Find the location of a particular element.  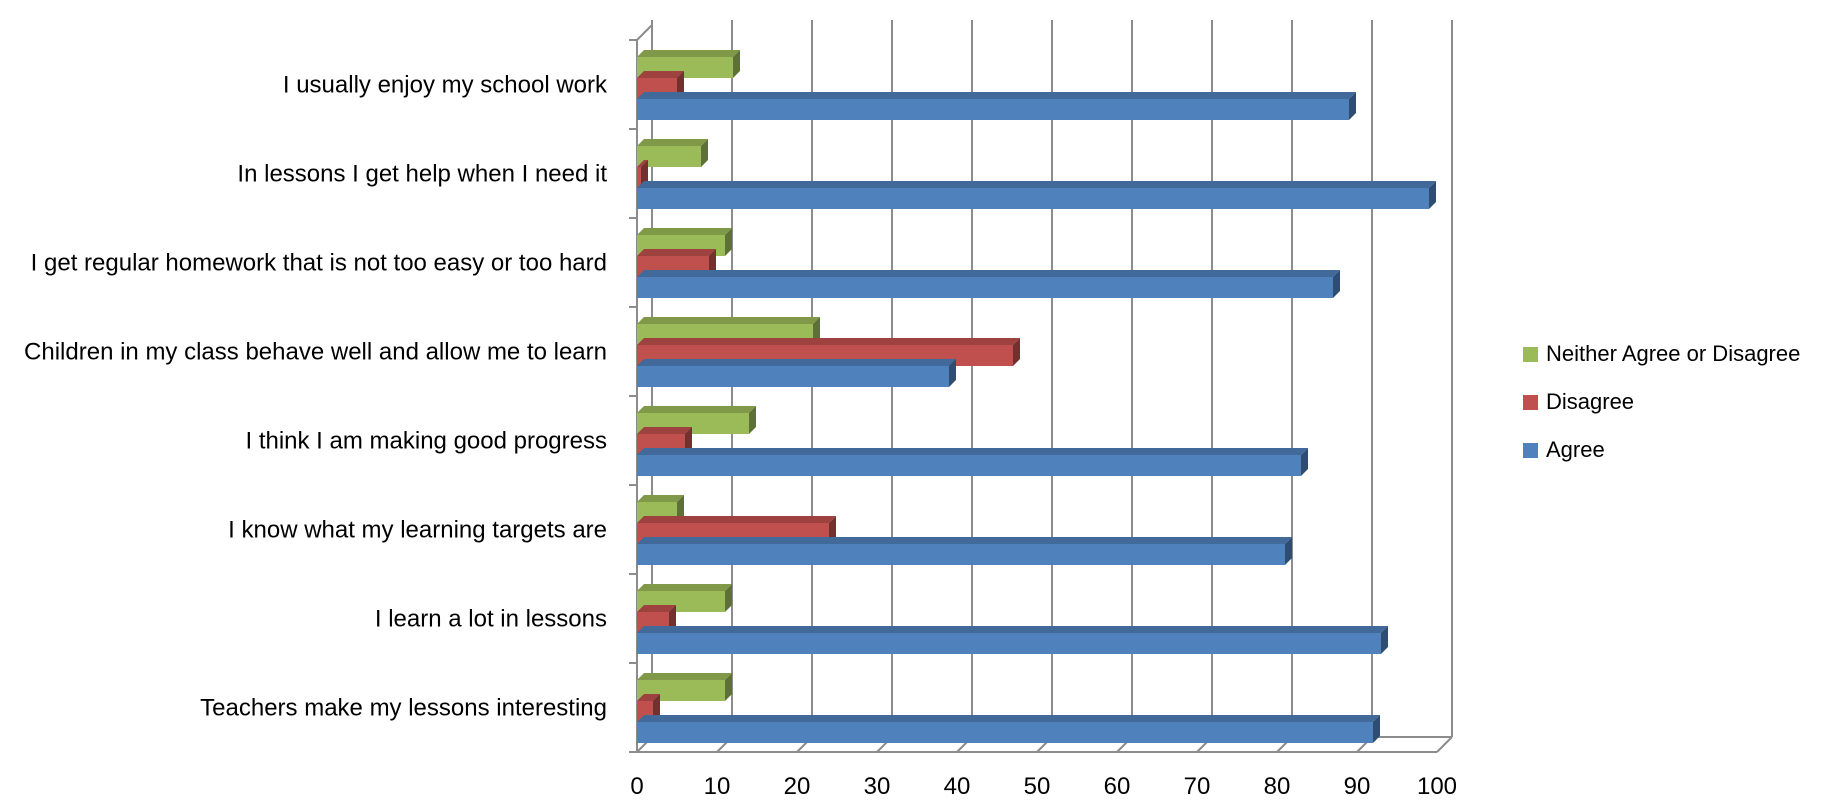

legend-item-disagree: Disagree is located at coordinates (1661, 402).